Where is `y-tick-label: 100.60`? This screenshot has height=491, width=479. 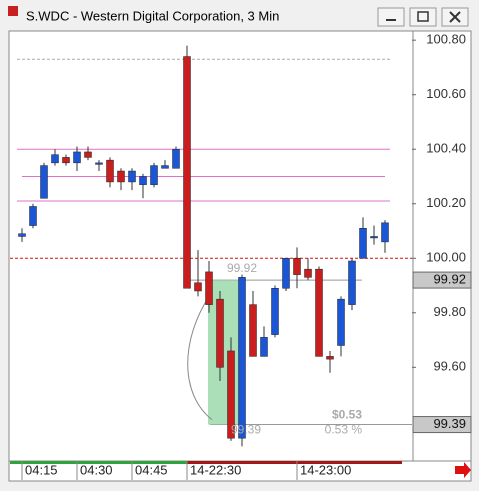
y-tick-label: 100.60 is located at coordinates (446, 93).